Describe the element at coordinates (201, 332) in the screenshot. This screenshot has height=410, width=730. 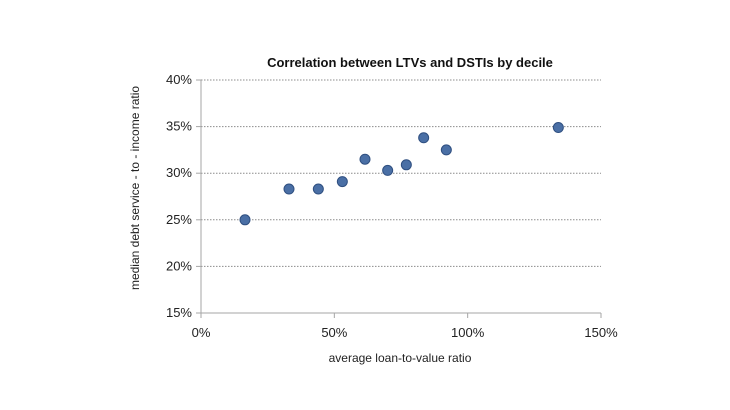
I see `x-tick-label-0: 0%` at that location.